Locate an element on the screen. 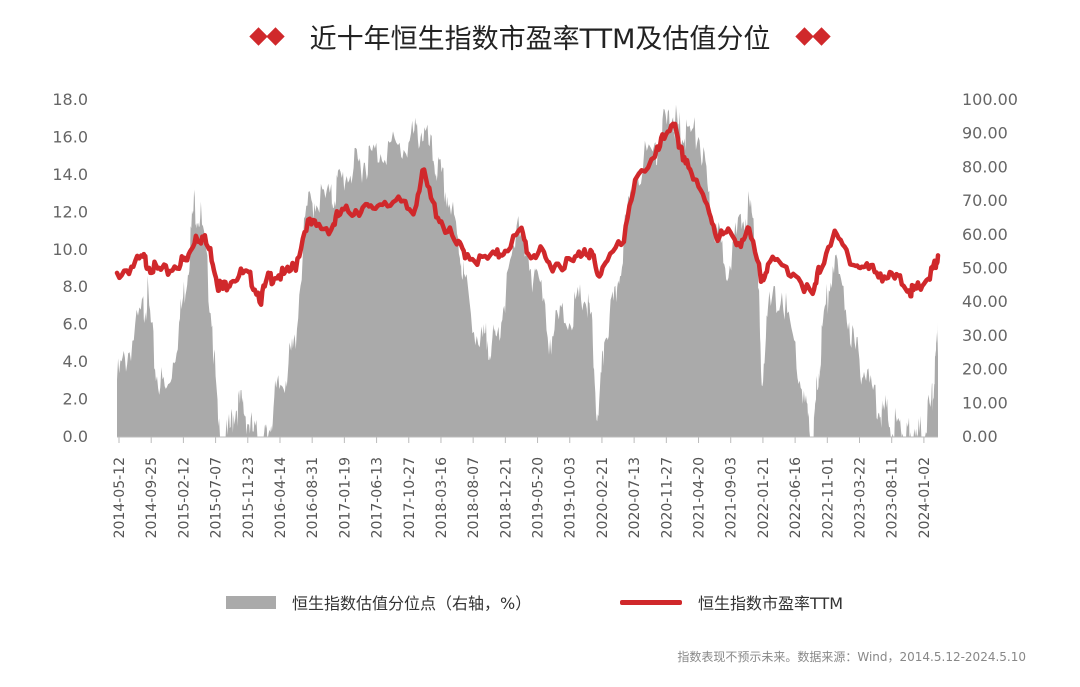  chart-title-bar: 近十年恒生指数市盈率TTM及估值分位 is located at coordinates (540, 36).